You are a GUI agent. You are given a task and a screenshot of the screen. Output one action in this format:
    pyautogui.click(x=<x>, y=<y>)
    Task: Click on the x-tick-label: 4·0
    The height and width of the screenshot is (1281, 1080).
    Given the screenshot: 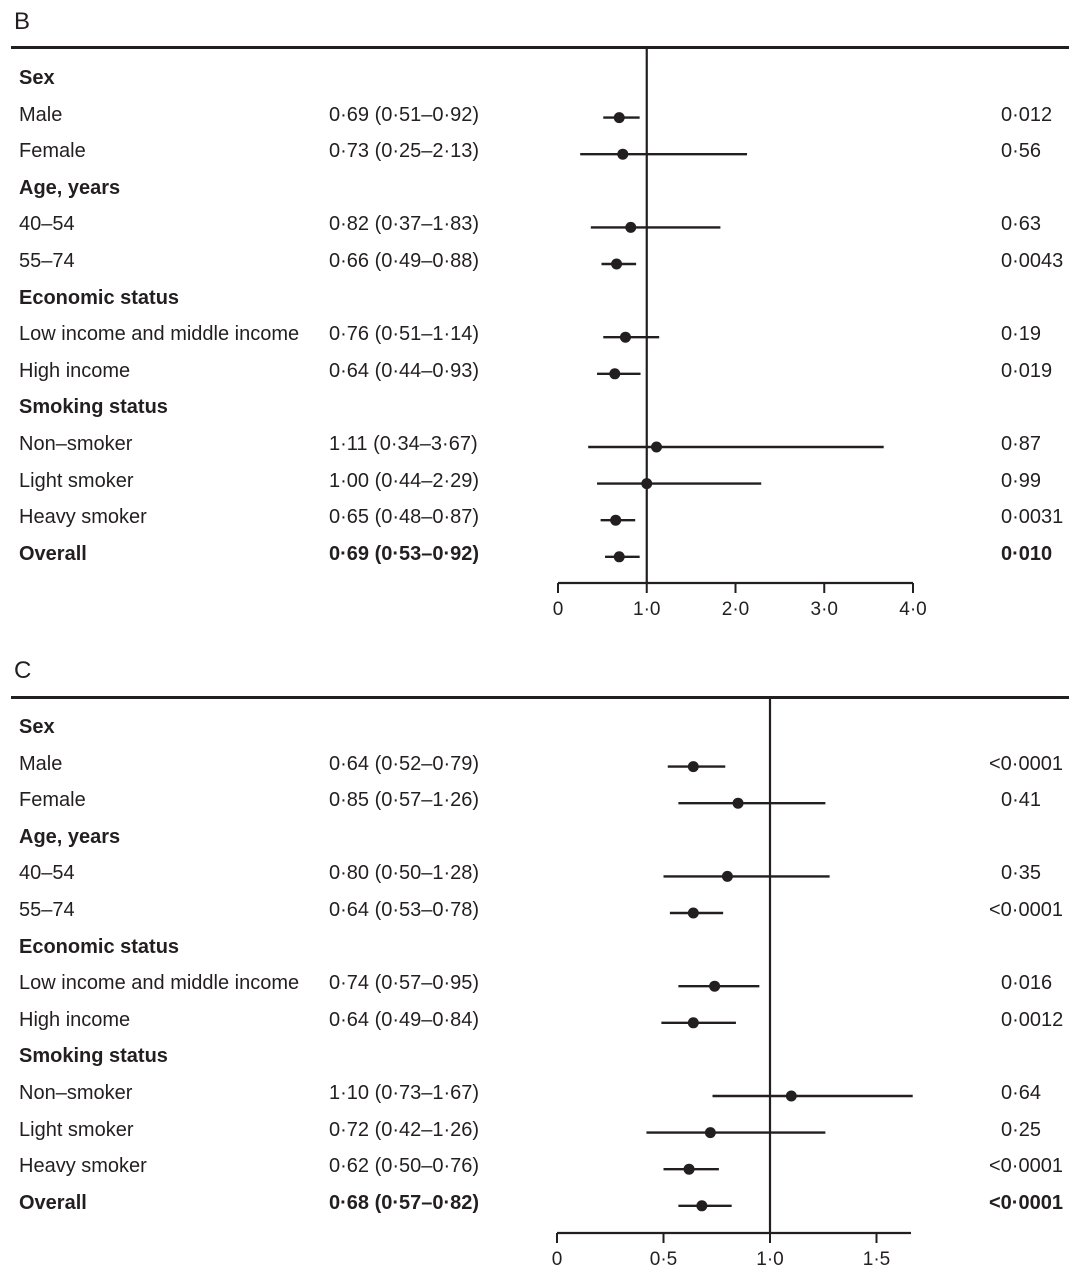 What is the action you would take?
    pyautogui.click(x=912, y=609)
    